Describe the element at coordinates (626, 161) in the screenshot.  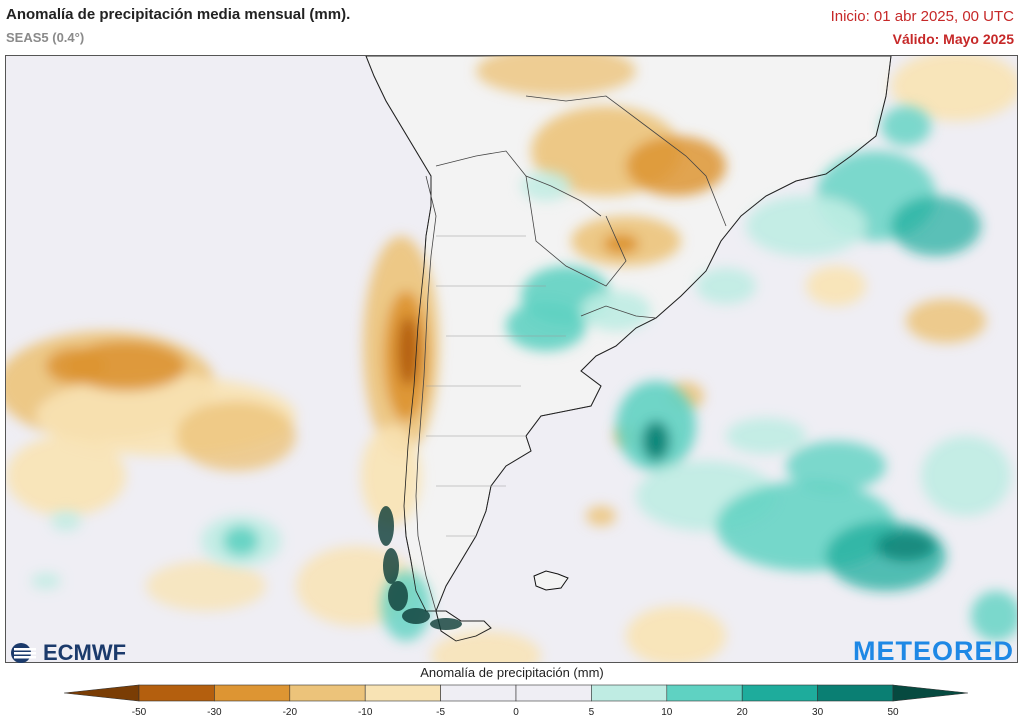
I see `border-brazil` at that location.